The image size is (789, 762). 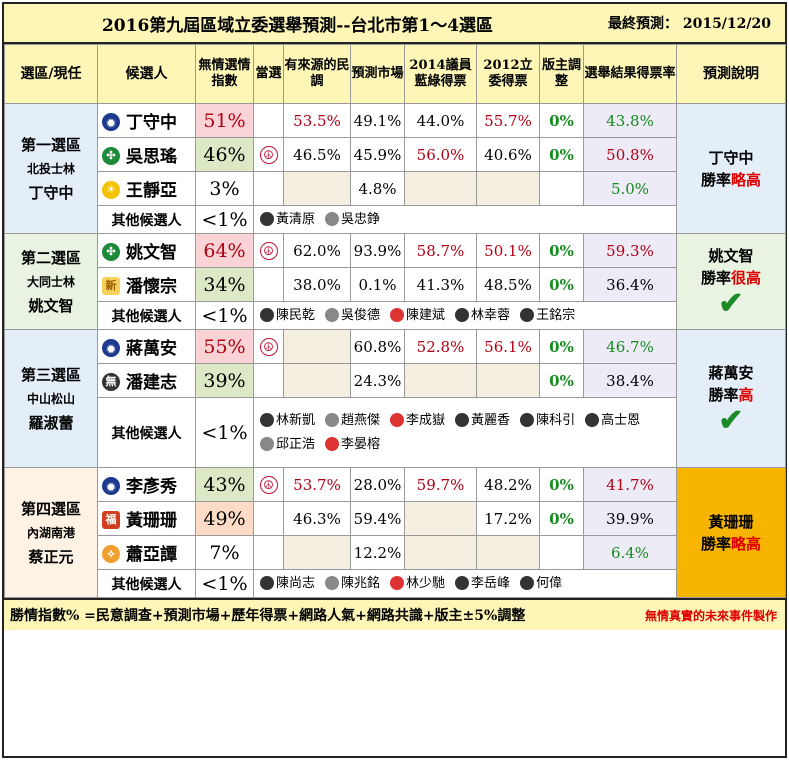 I want to click on footer-credit: 無情真實的未來事件製作, so click(x=710, y=615).